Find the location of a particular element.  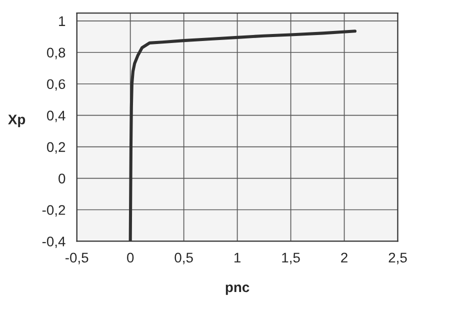

x-tick-label: -0,5 is located at coordinates (76, 258).